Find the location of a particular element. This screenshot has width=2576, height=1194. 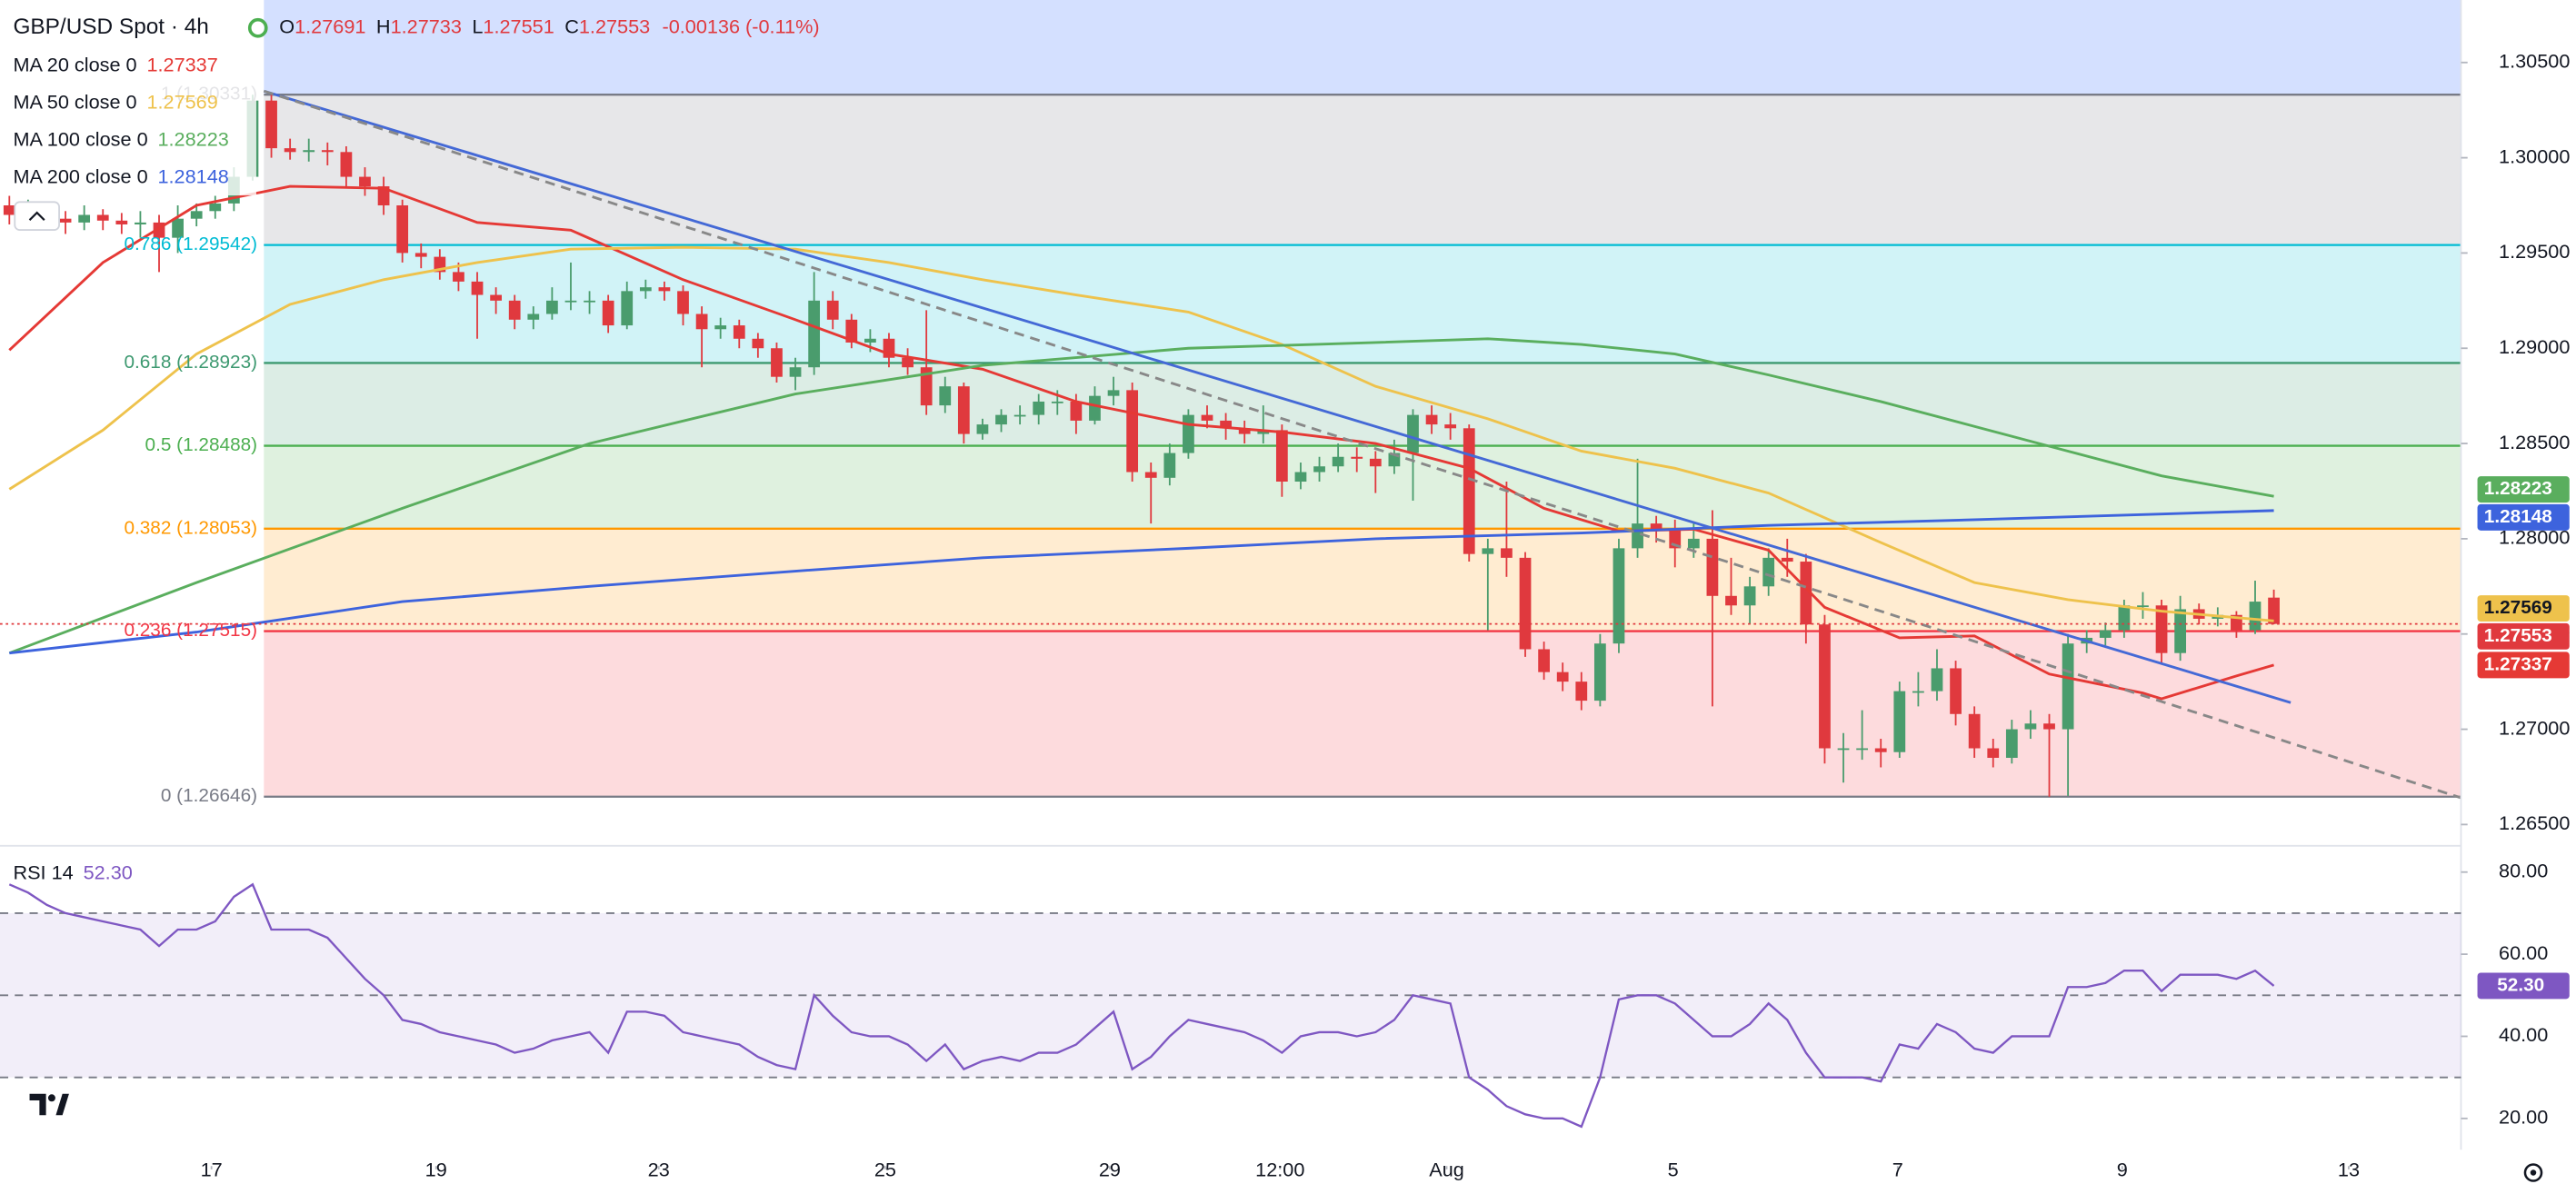

rsi-value-tag-label: 52.30 is located at coordinates (2520, 984).